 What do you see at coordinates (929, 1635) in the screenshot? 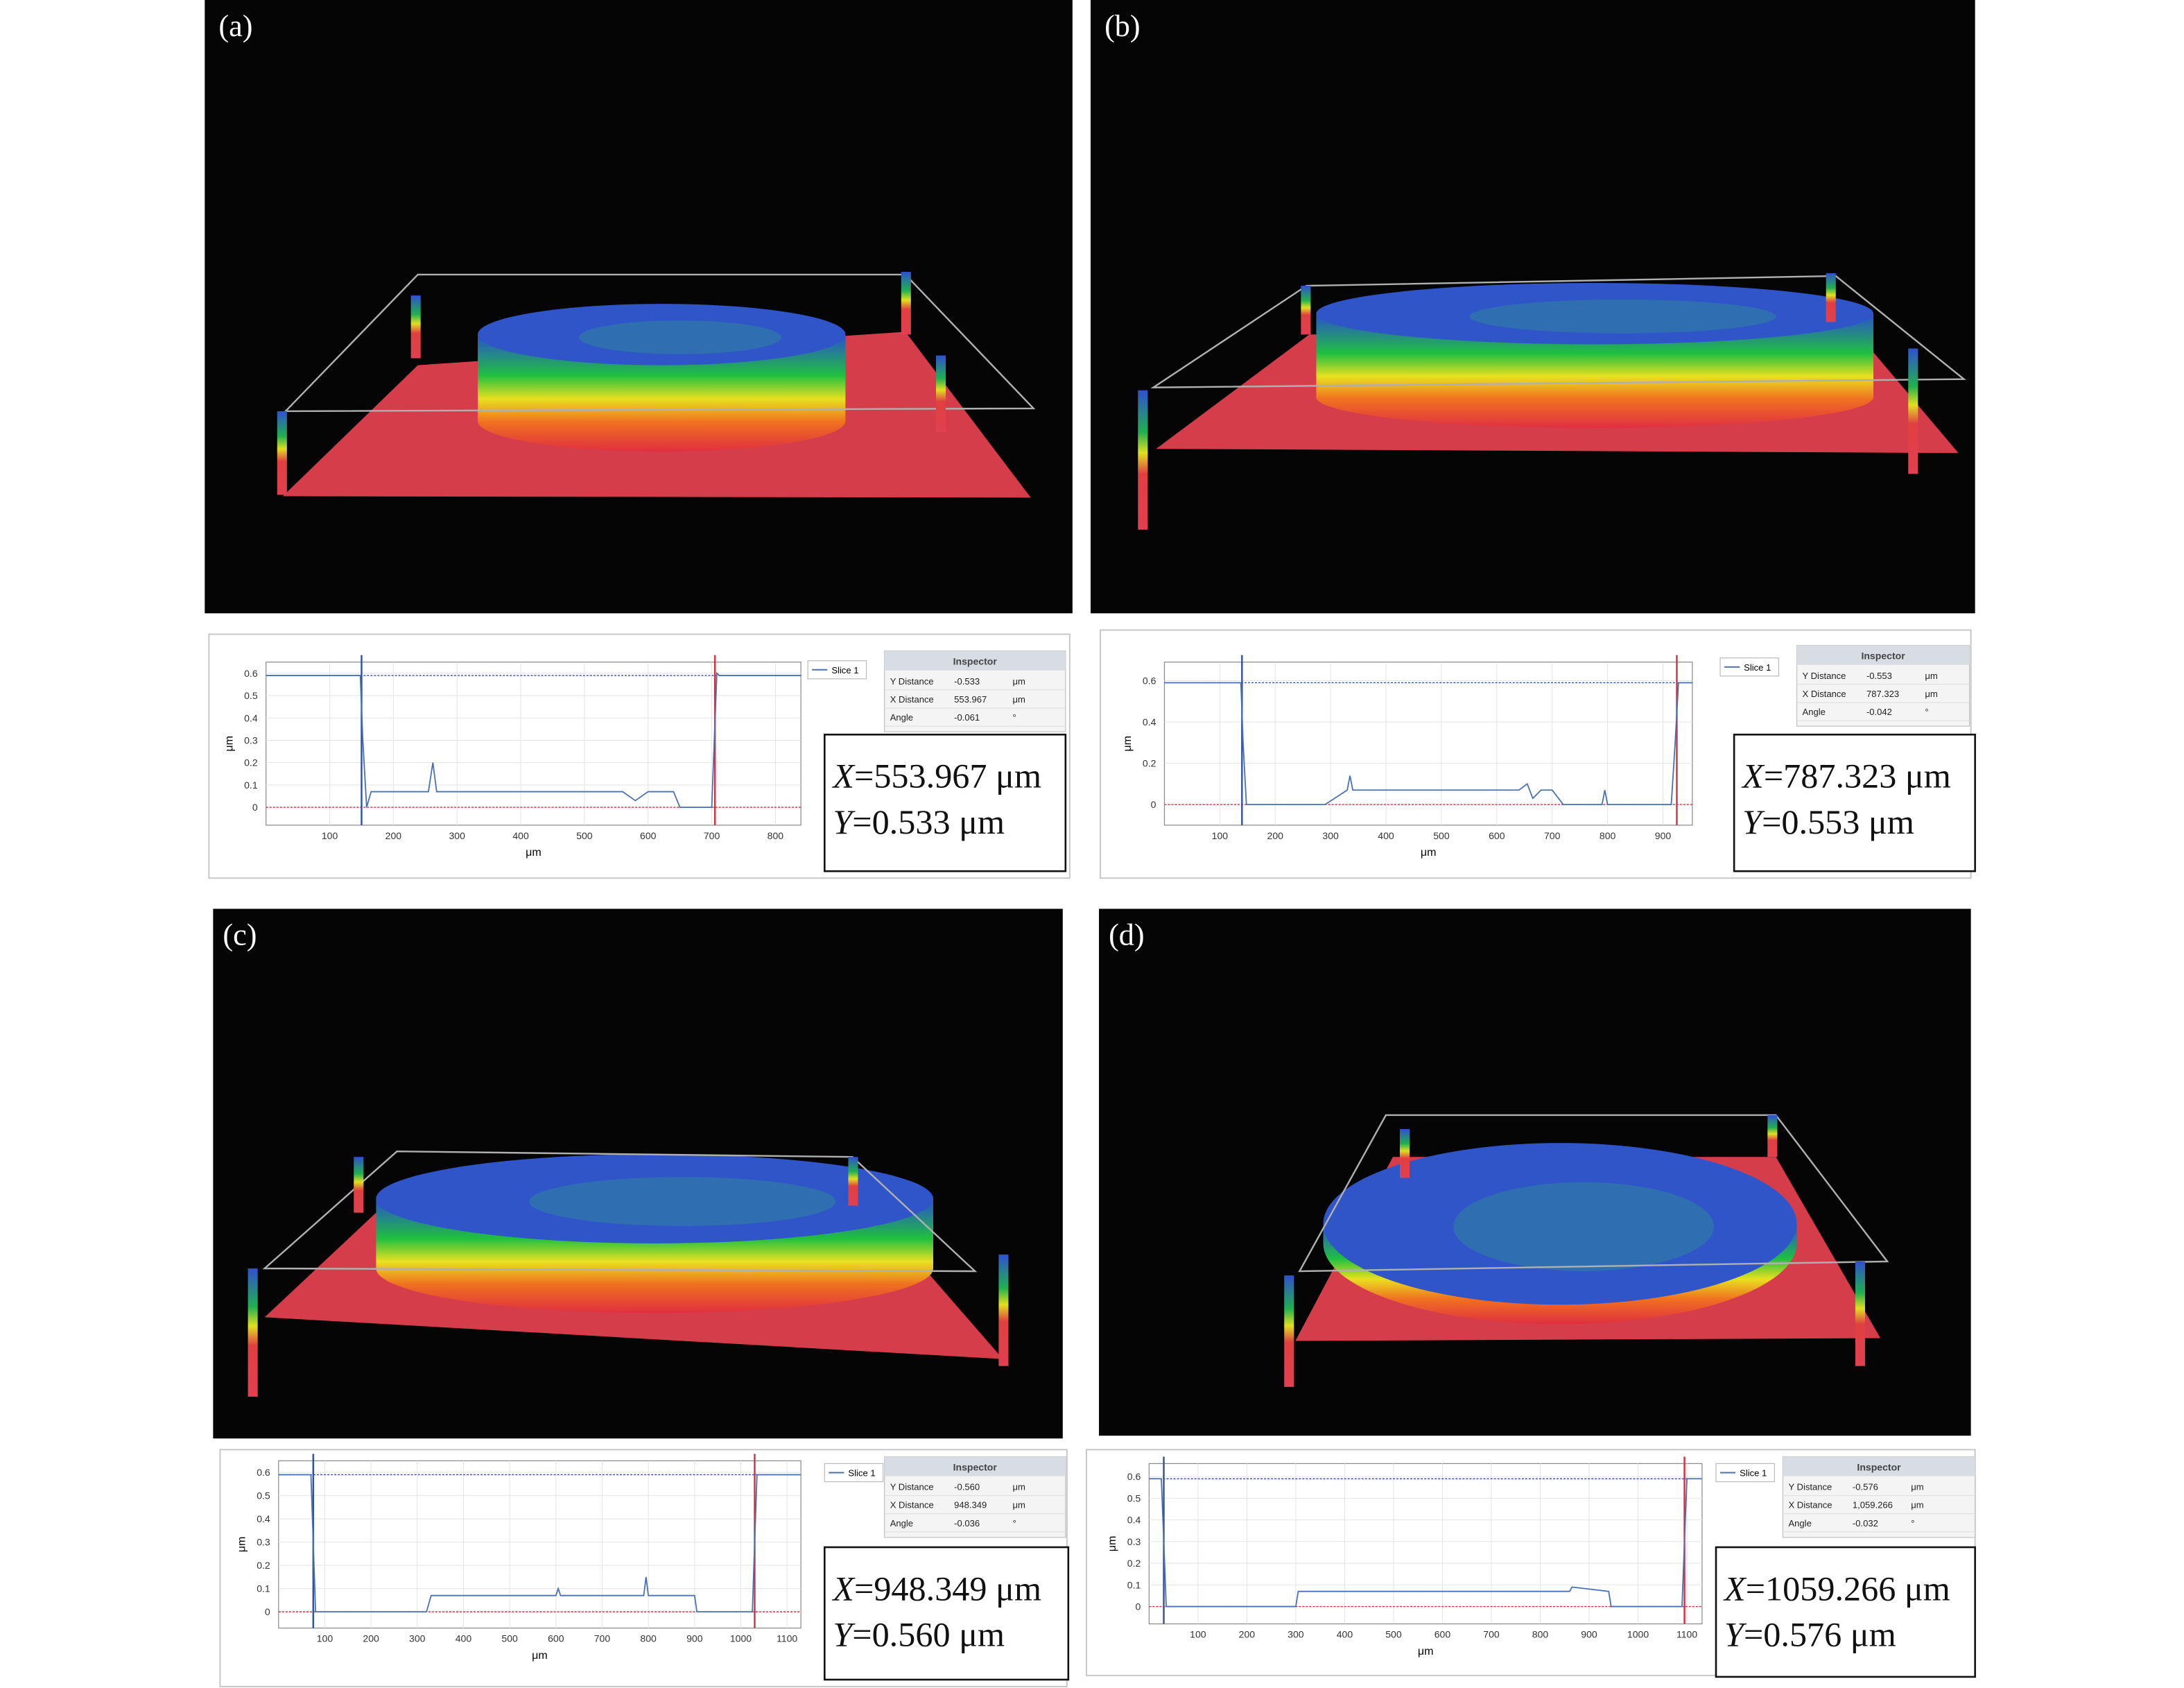
I see `measurement-value: =0.560 μm` at bounding box center [929, 1635].